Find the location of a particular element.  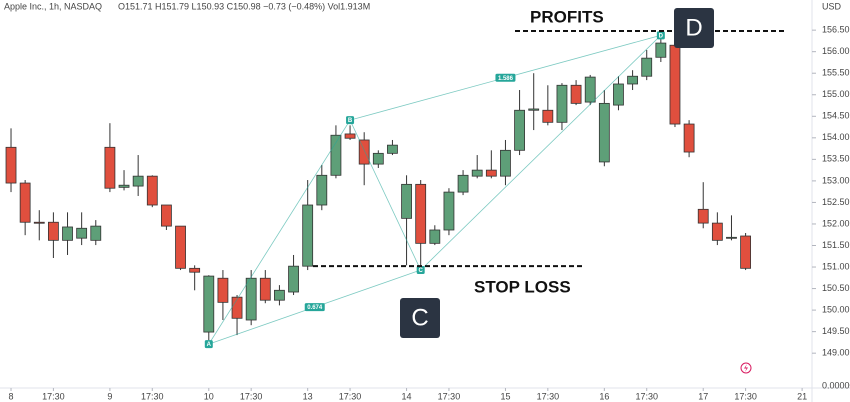

volume-scale-label: 0.000000 is located at coordinates (836, 385).